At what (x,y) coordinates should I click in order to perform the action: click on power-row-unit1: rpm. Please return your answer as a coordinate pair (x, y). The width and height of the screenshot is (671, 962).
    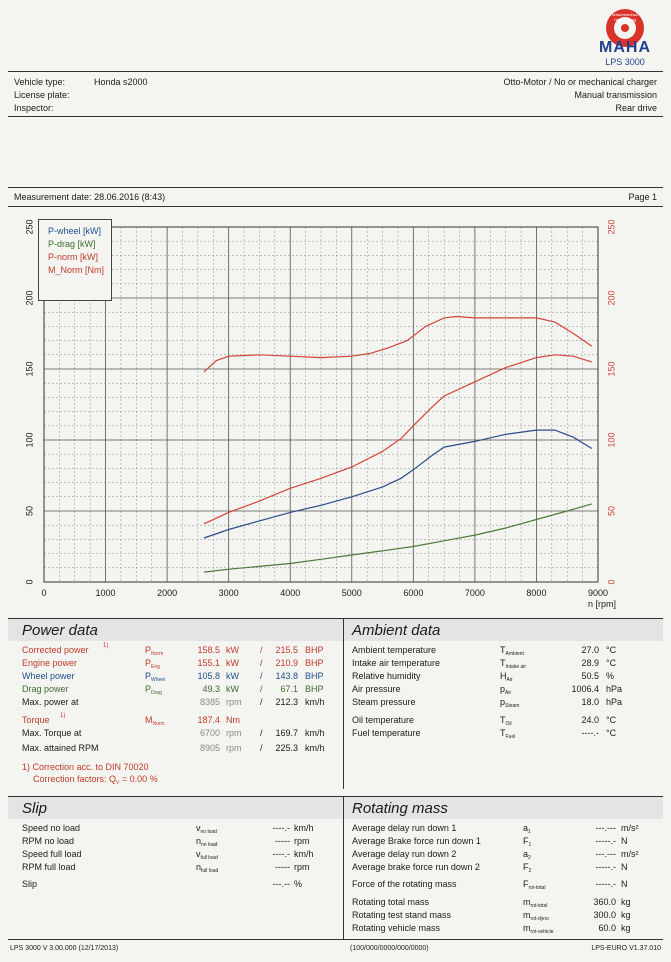
    Looking at the image, I should click on (234, 702).